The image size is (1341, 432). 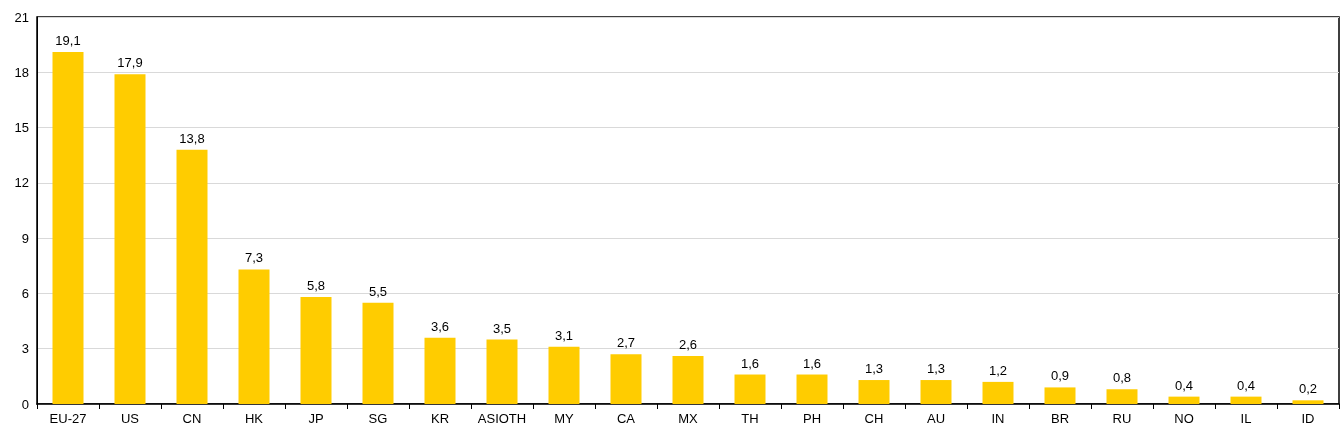 What do you see at coordinates (21, 17) in the screenshot?
I see `y-tick-label: 21` at bounding box center [21, 17].